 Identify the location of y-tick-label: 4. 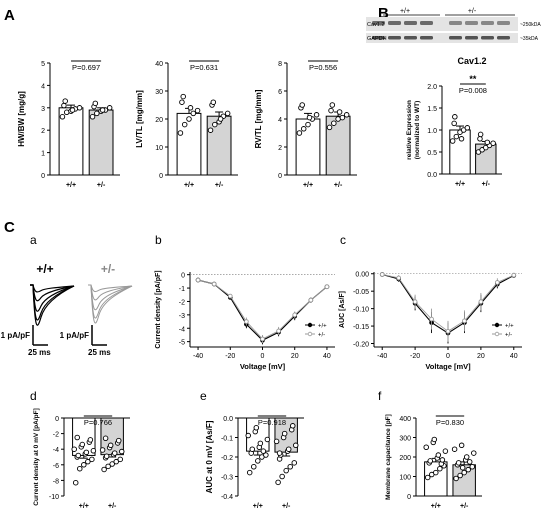
(280, 120).